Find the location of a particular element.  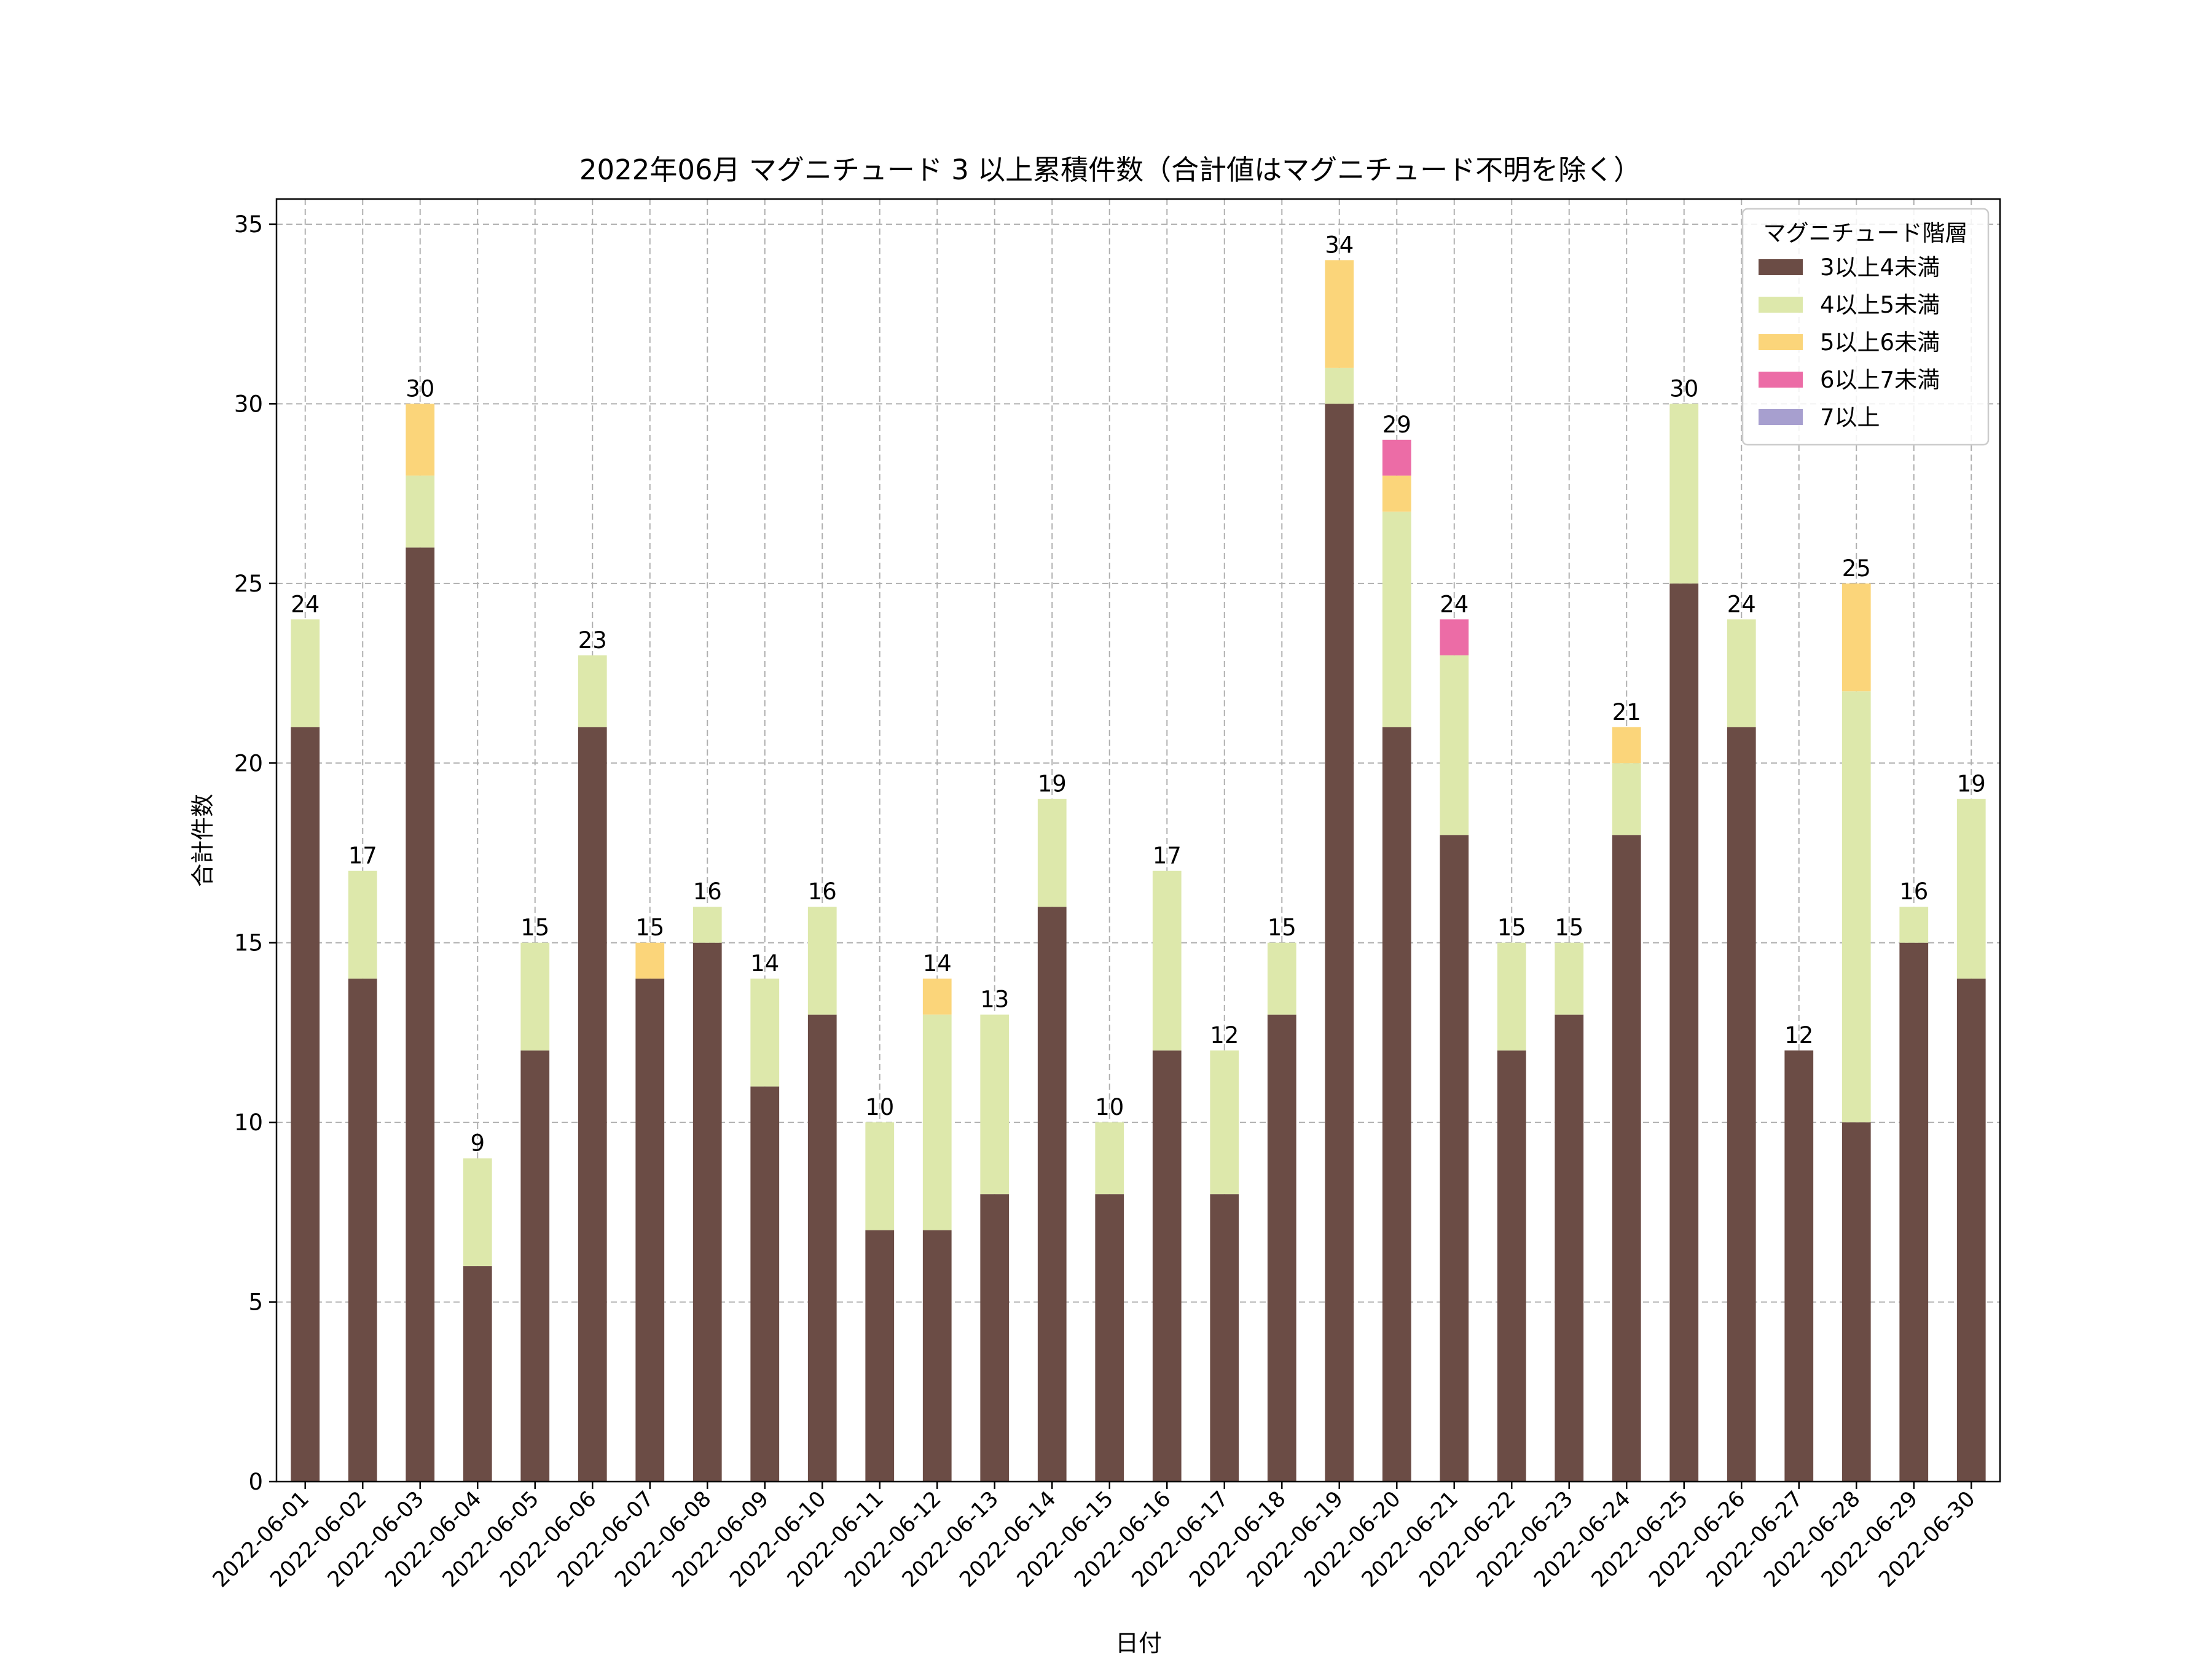

bar-total-label: 9 is located at coordinates (477, 1143).